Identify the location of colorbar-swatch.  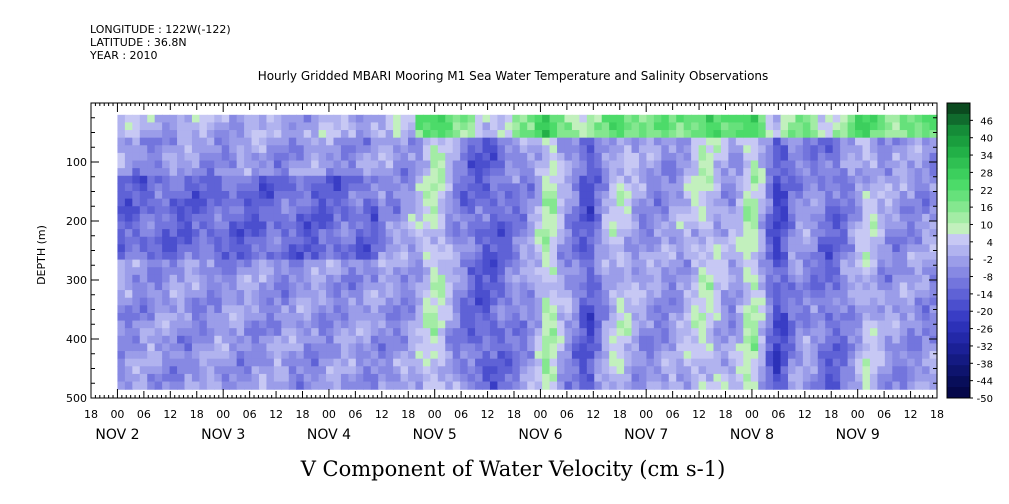
(958, 360).